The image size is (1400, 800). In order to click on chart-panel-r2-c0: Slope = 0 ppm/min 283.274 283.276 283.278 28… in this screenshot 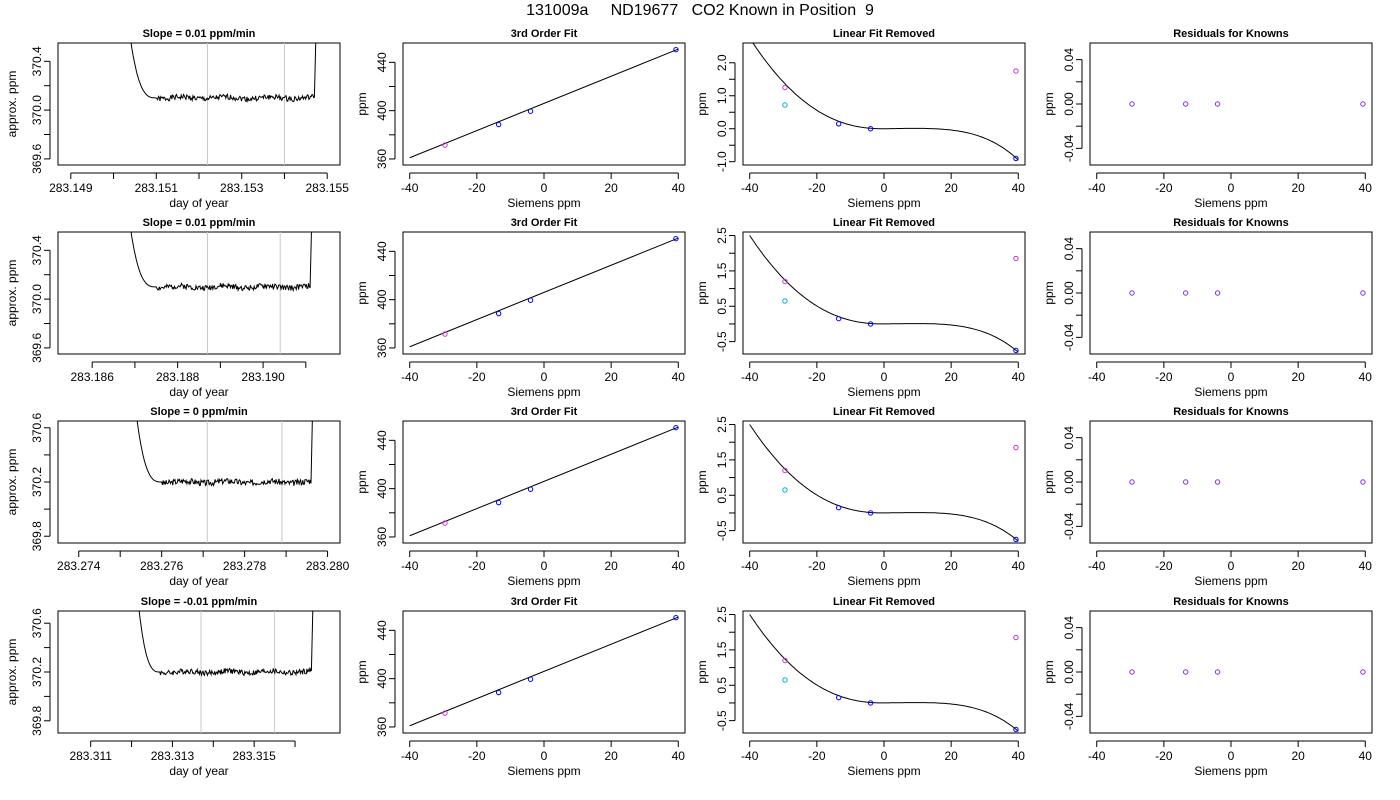, I will do `click(177, 497)`.